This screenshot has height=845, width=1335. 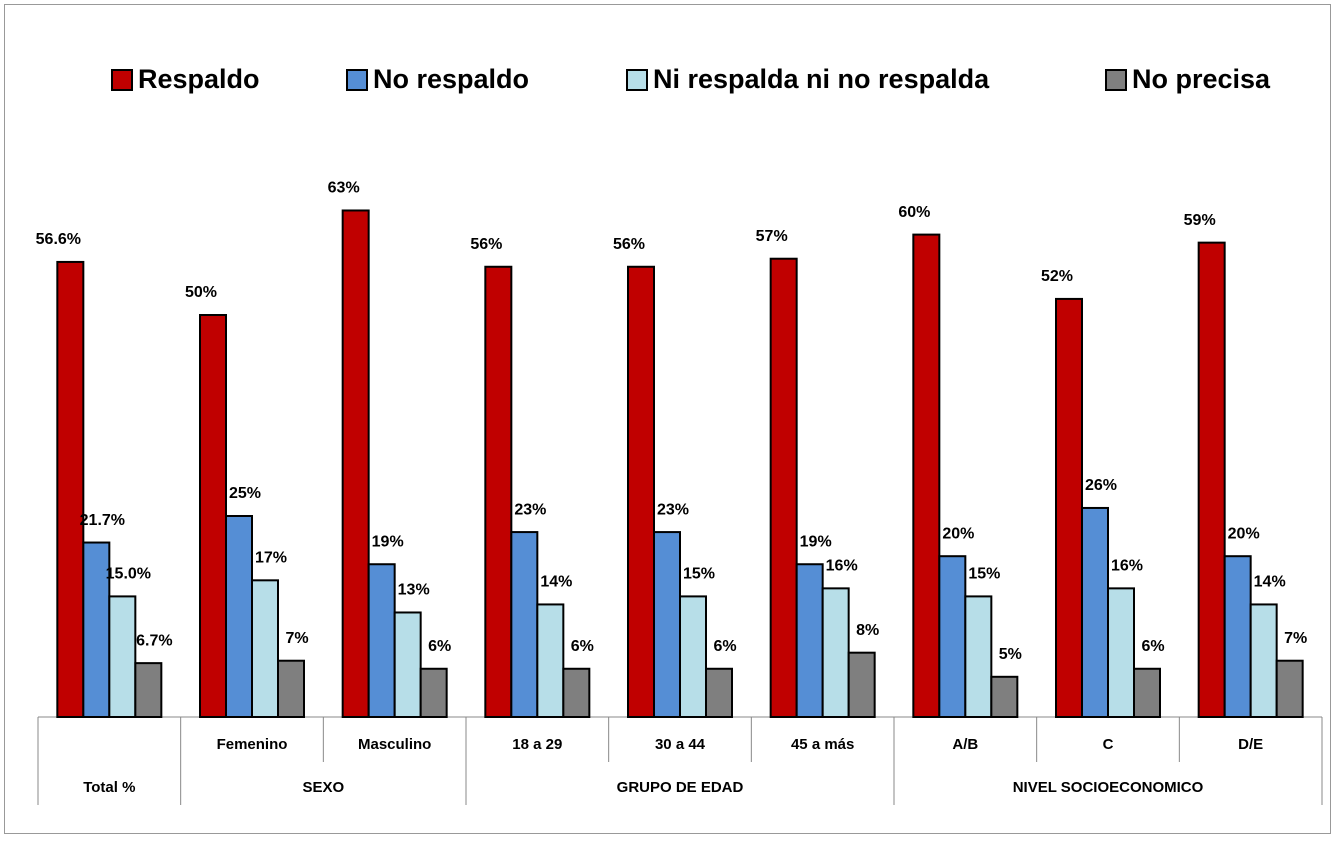 What do you see at coordinates (1101, 485) in the screenshot?
I see `data-label: 26%` at bounding box center [1101, 485].